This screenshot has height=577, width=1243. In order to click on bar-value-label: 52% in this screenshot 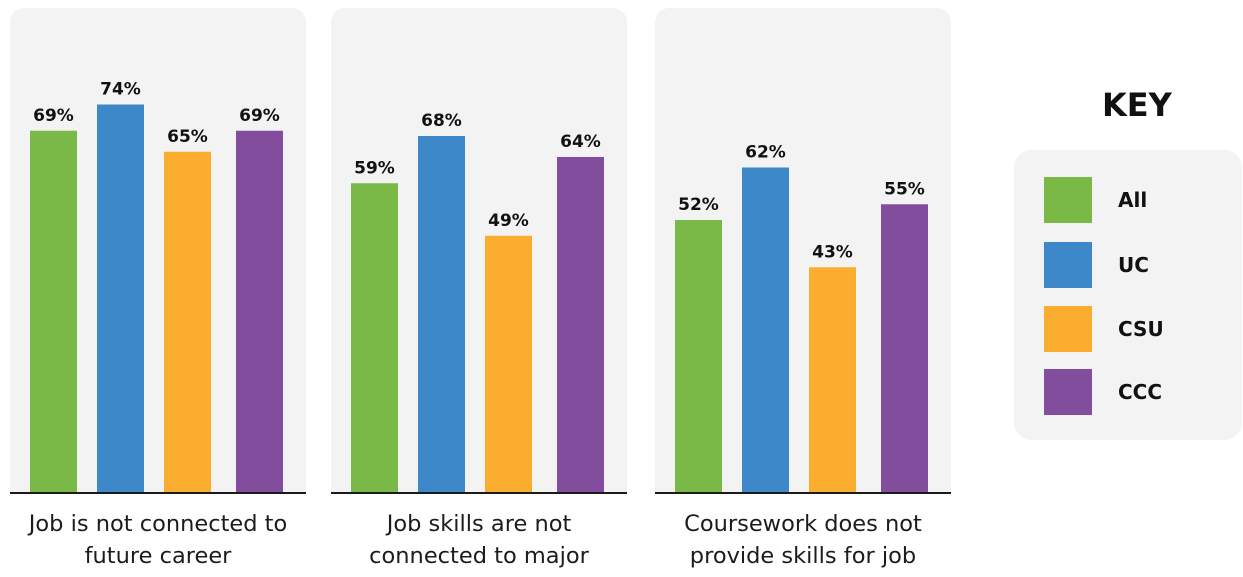, I will do `click(698, 205)`.